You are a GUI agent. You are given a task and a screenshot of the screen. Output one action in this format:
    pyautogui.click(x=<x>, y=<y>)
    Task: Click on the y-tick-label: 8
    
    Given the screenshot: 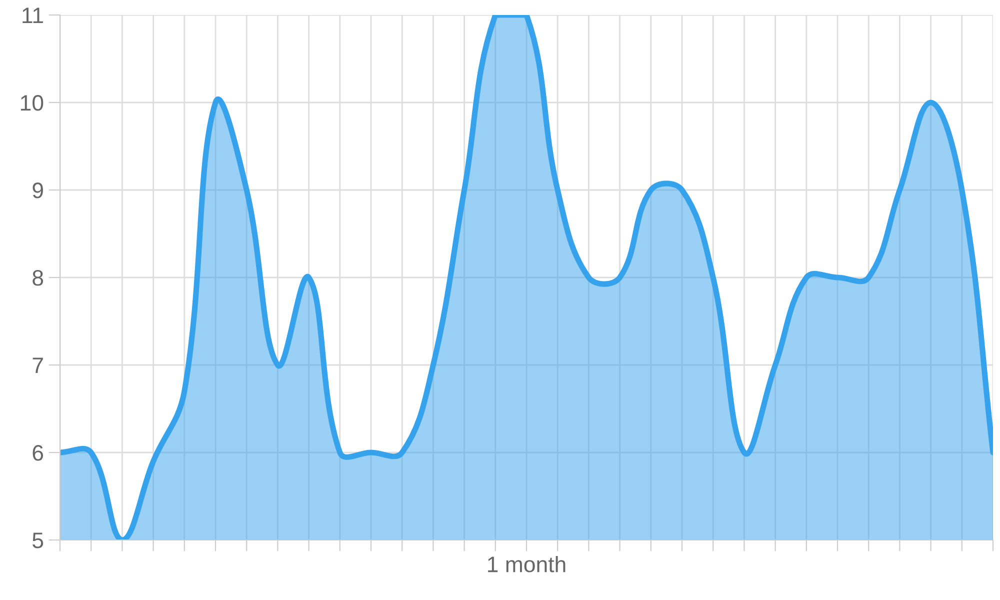 What is the action you would take?
    pyautogui.click(x=38, y=278)
    